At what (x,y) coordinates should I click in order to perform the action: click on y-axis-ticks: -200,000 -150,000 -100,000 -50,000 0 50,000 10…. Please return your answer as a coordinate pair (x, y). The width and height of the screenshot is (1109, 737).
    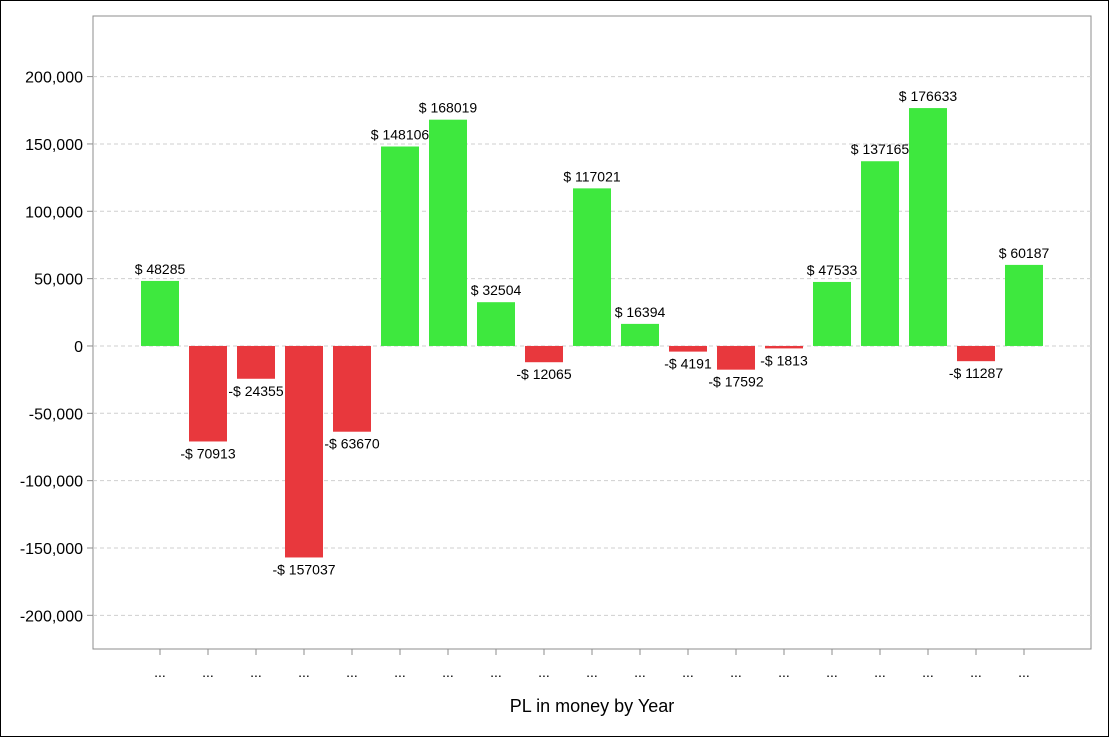
    Looking at the image, I should click on (56, 347).